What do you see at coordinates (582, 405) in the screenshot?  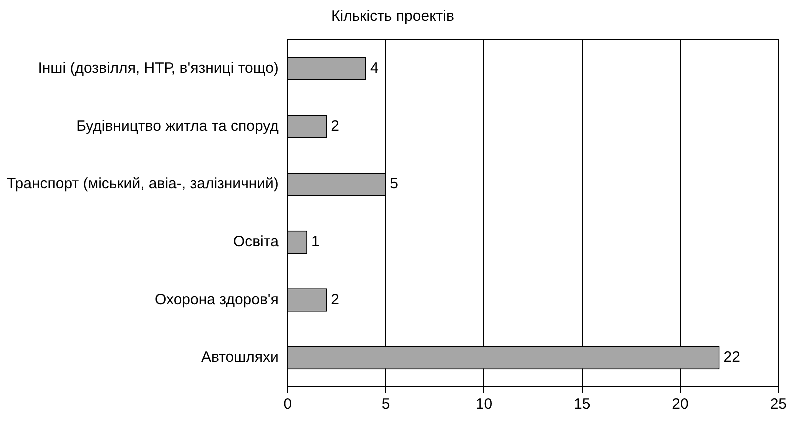 I see `x-tick-label: 15` at bounding box center [582, 405].